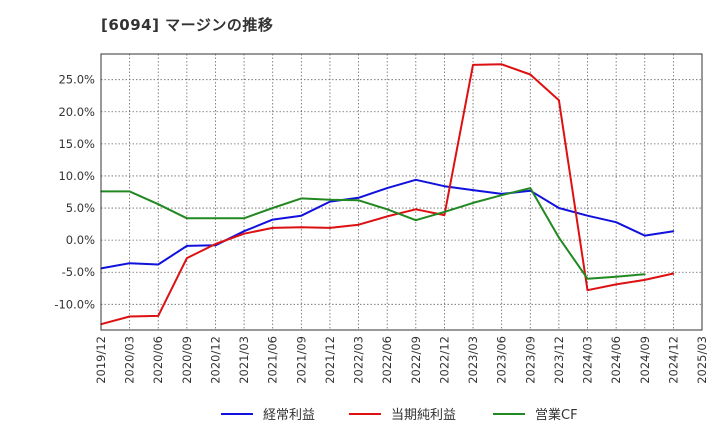 This screenshot has width=720, height=440. I want to click on y-tick-label: -5.0%, so click(78, 272).